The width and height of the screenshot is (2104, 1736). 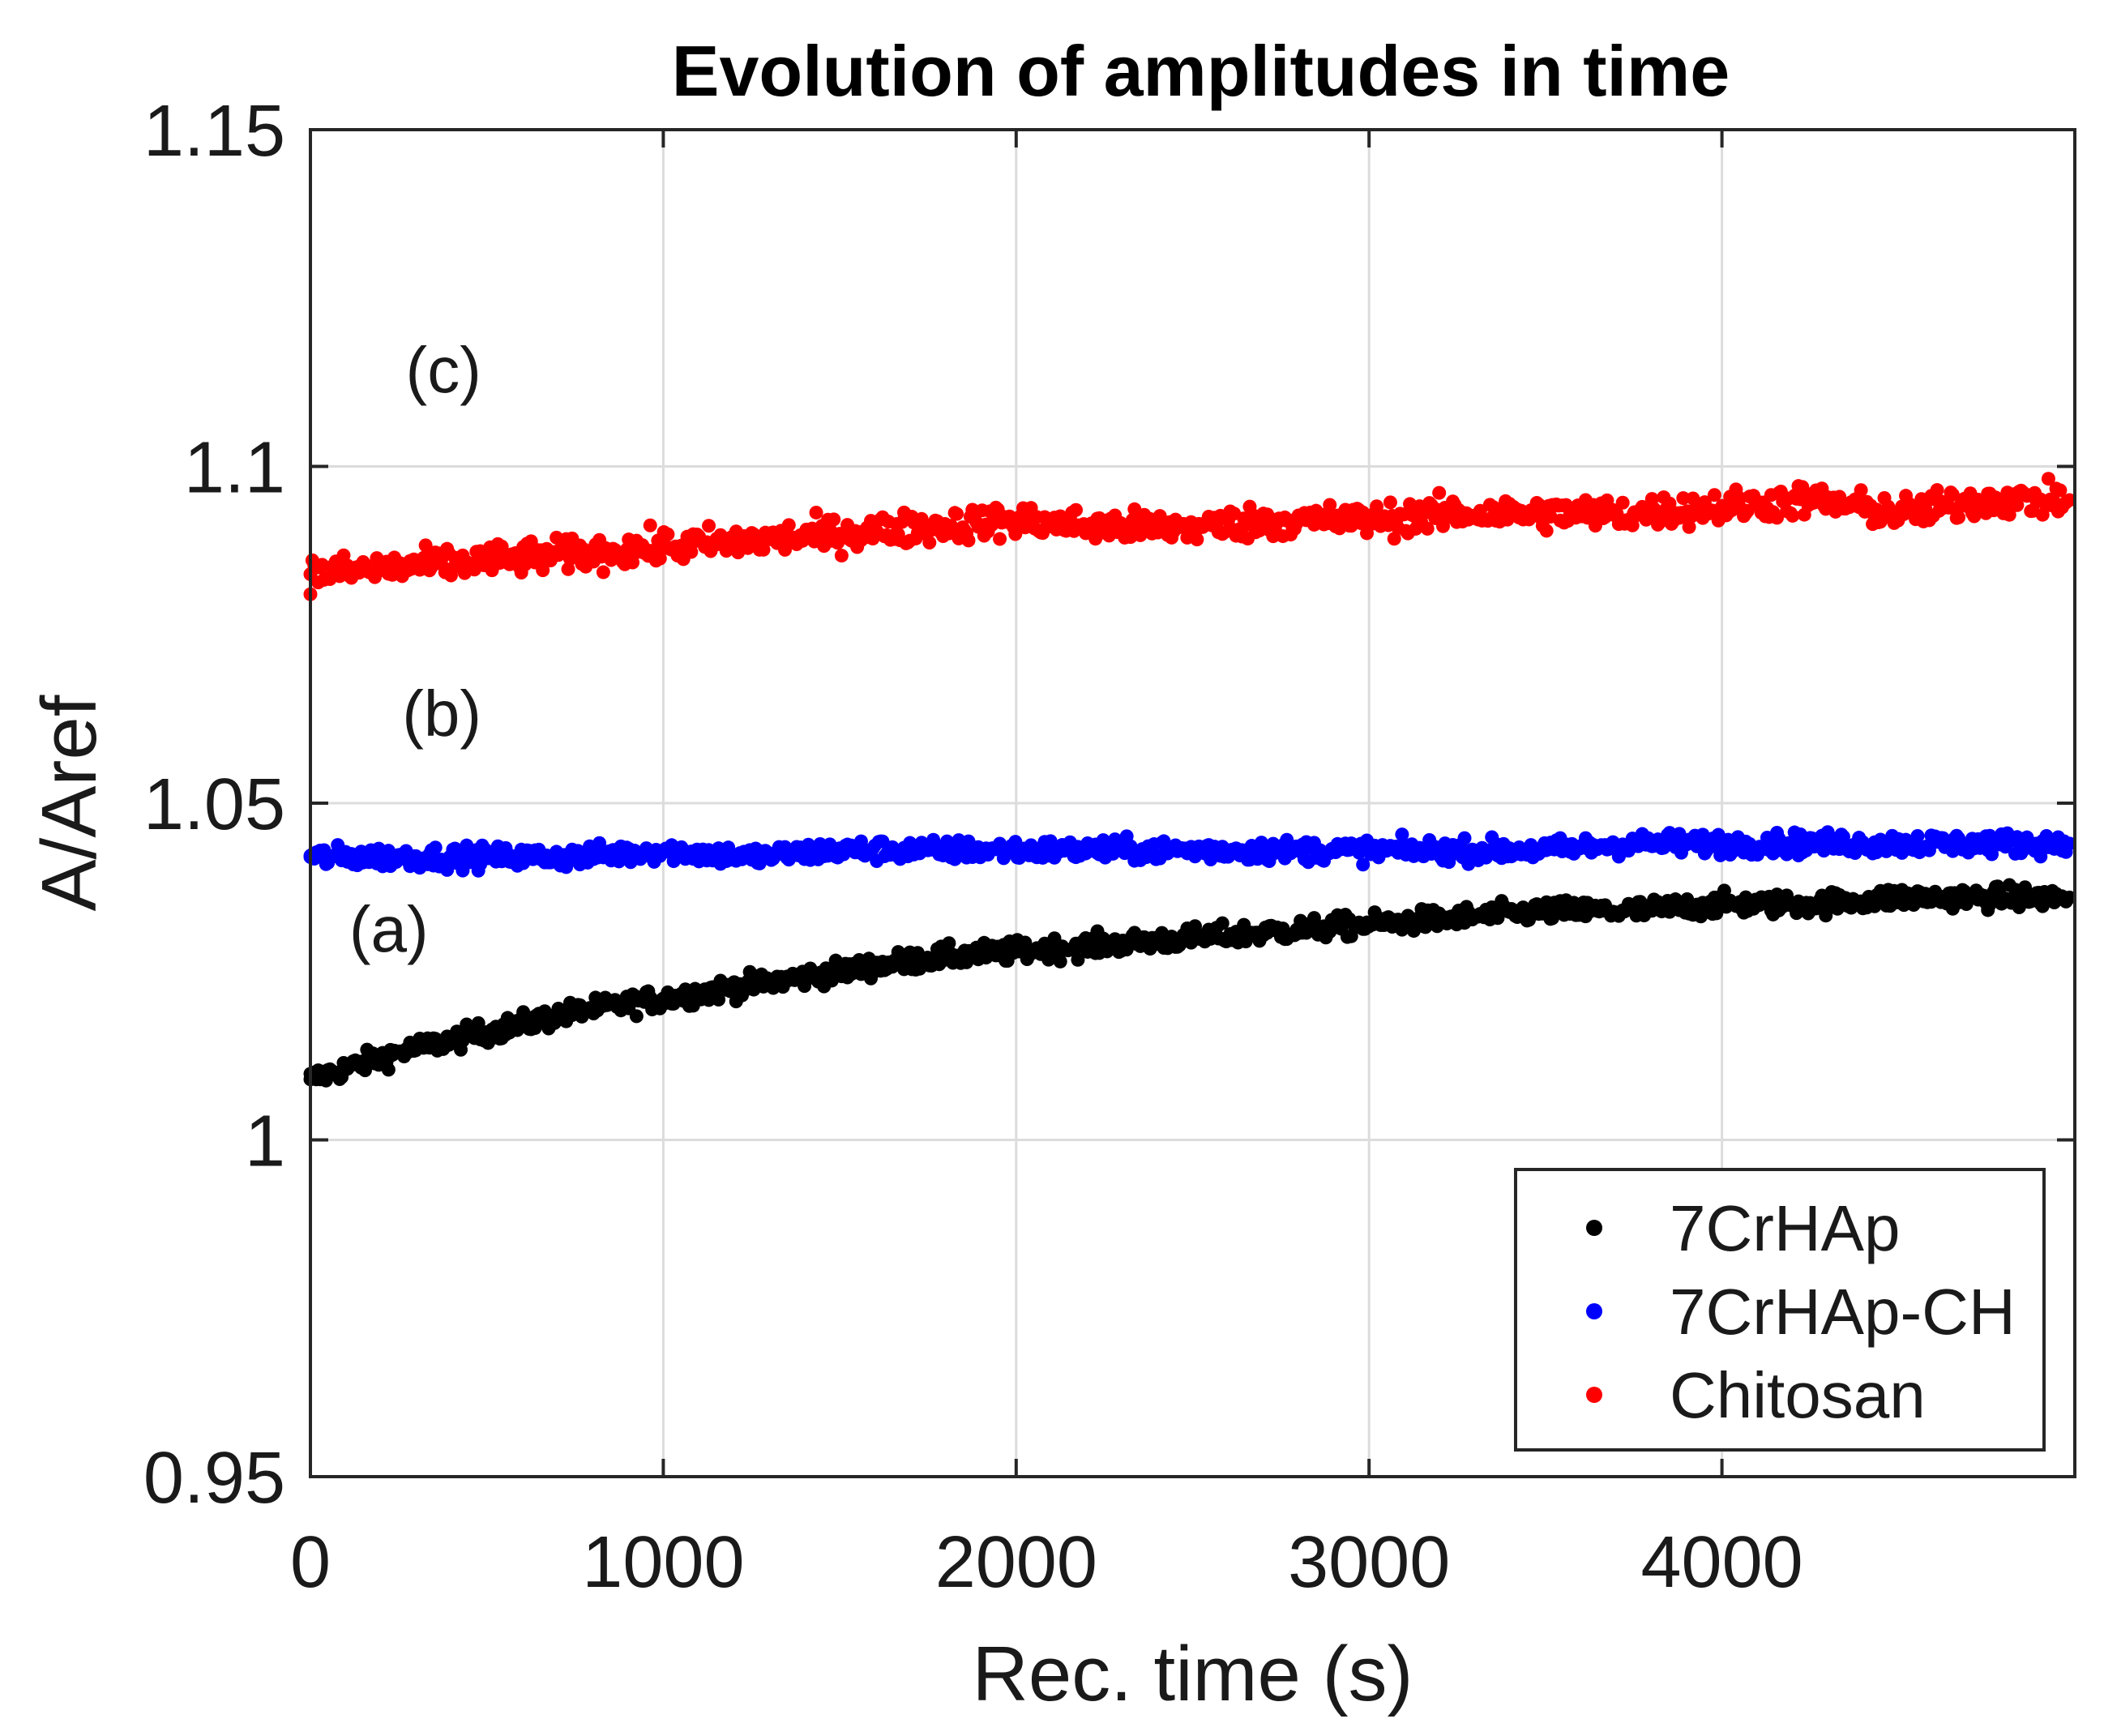 I want to click on chart-title: Evolution of amplitudes in time, so click(x=1201, y=71).